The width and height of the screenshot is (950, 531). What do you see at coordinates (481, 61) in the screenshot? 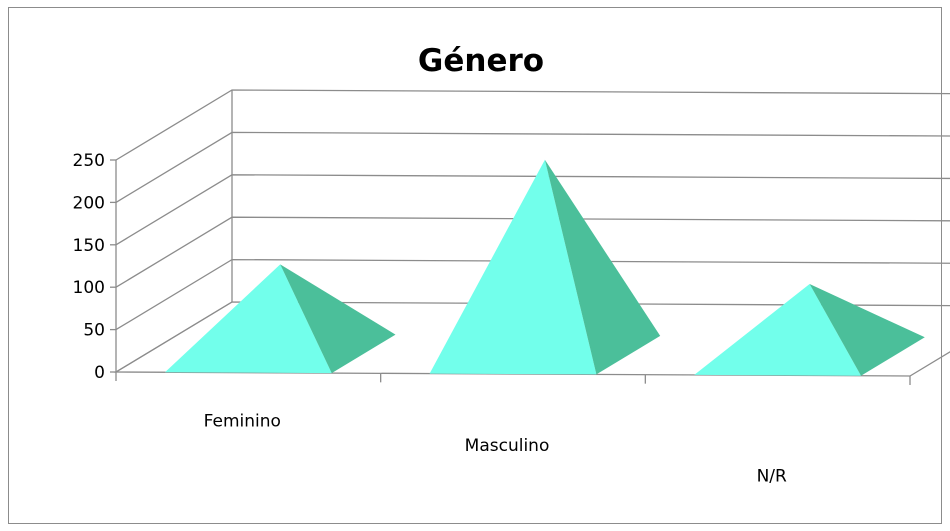
I see `chart-title: Género` at bounding box center [481, 61].